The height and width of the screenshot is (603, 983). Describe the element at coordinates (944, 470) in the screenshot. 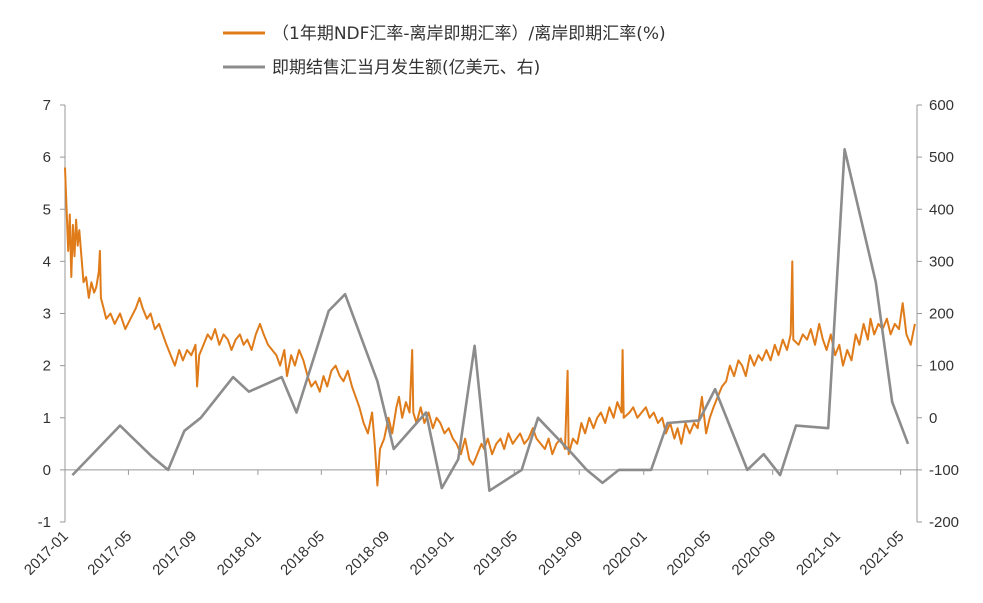

I see `right-y-tick-label: -100` at that location.